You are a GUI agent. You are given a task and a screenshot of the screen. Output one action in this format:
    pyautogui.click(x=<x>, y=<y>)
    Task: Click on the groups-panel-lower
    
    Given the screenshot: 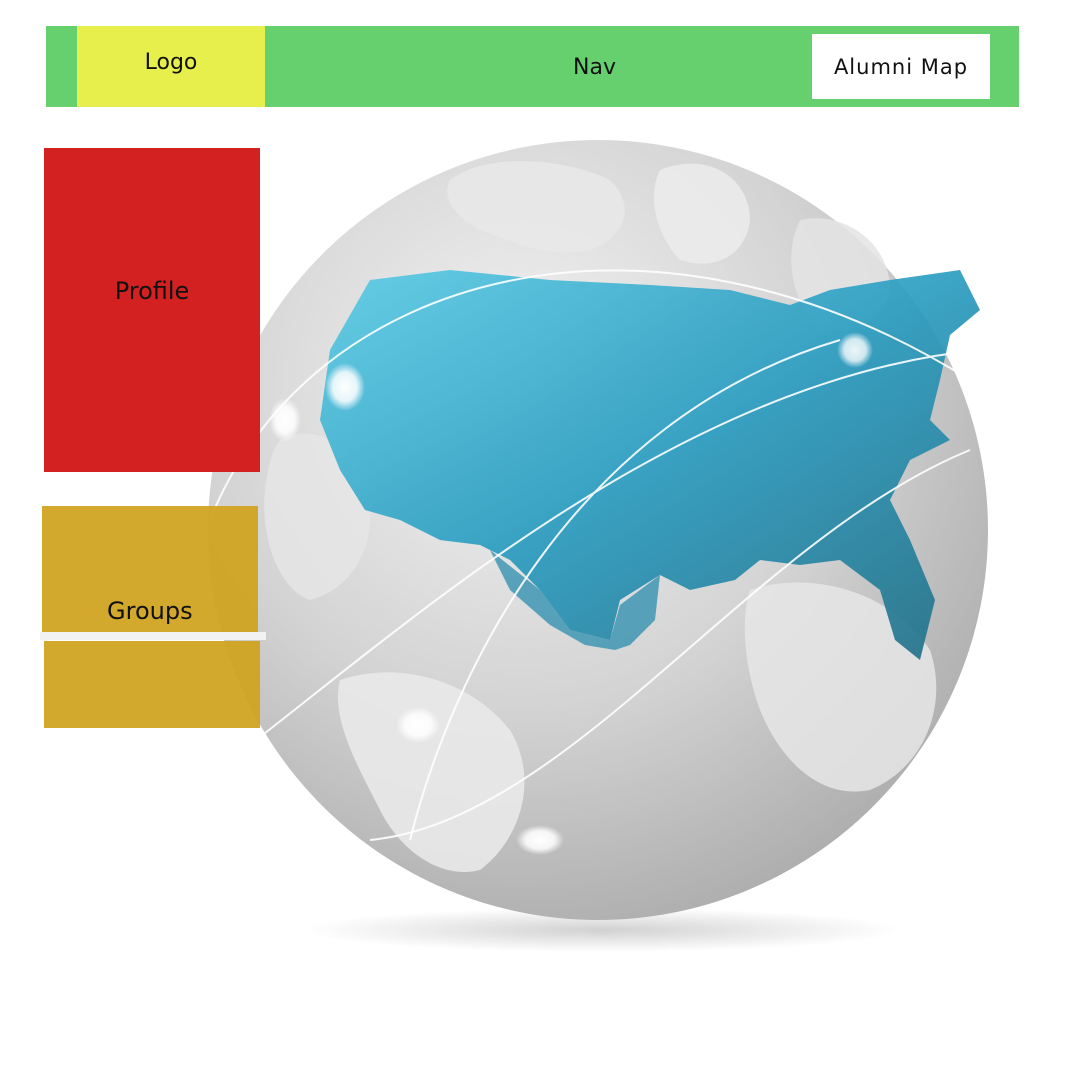 What is the action you would take?
    pyautogui.click(x=152, y=684)
    